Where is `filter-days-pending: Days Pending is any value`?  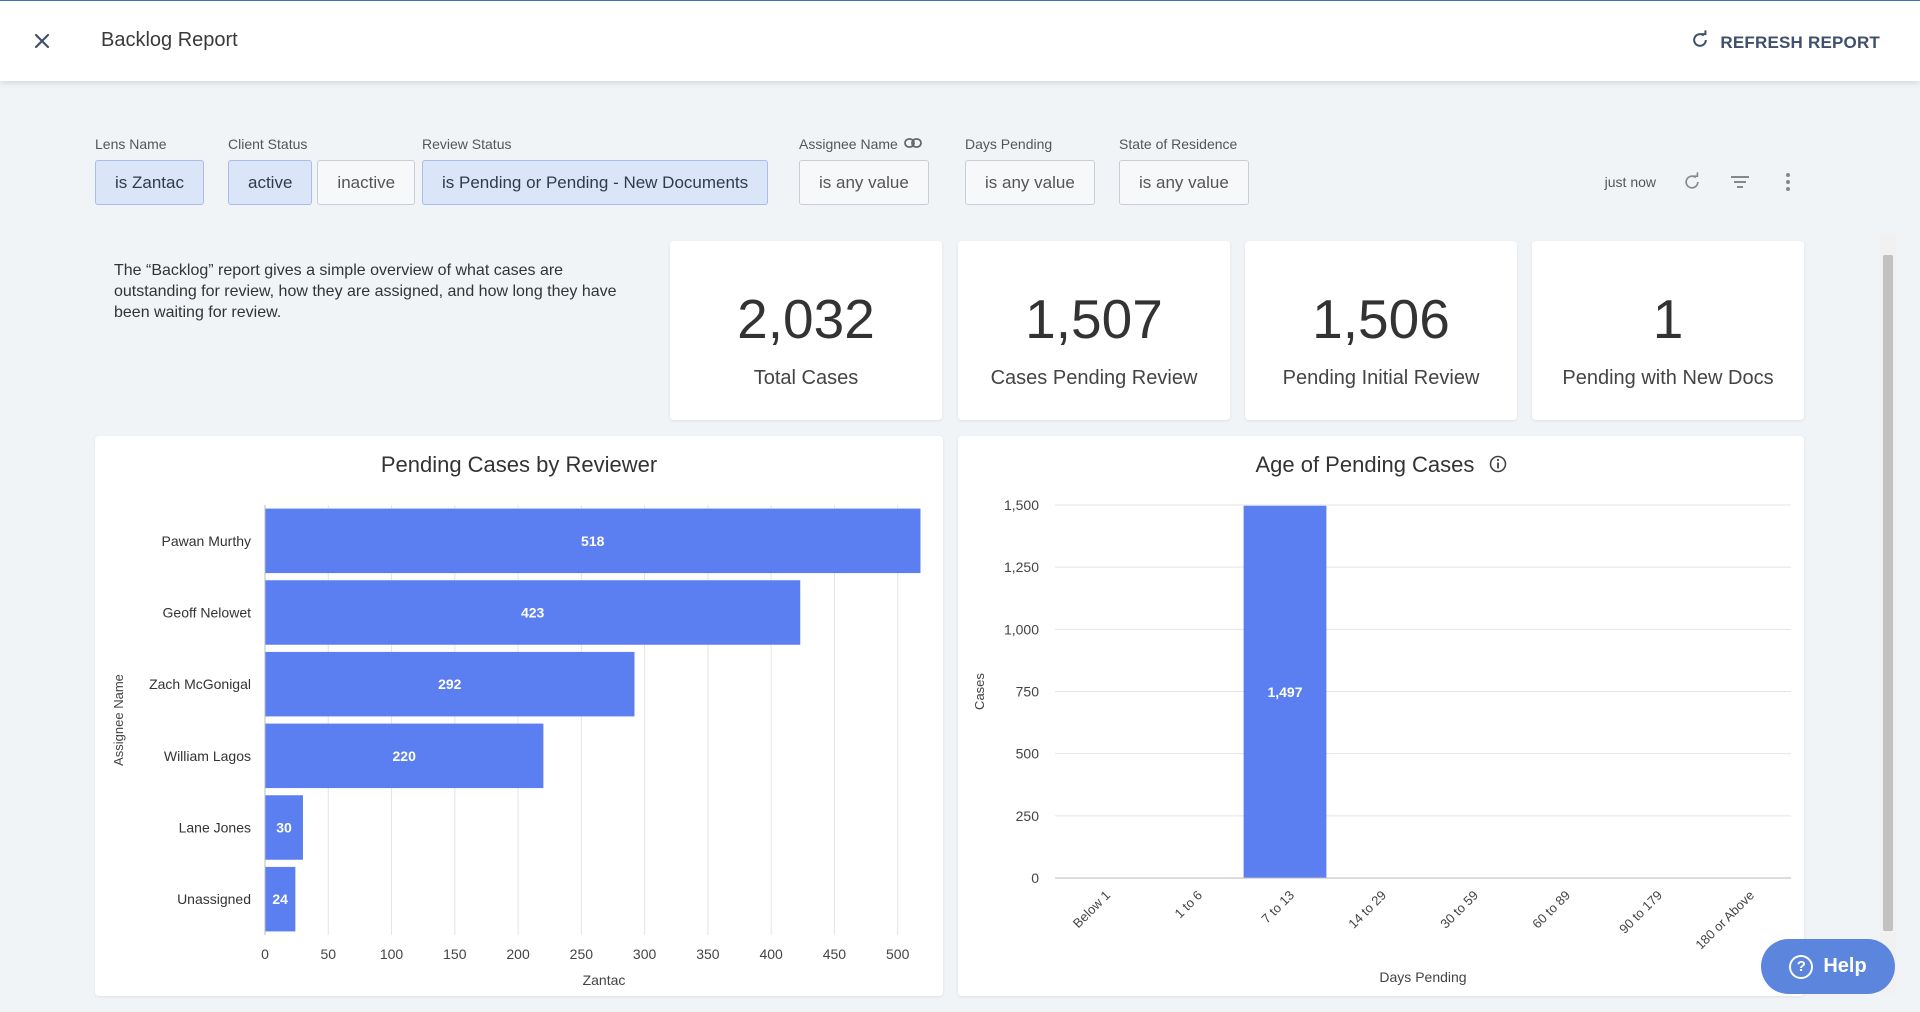 filter-days-pending: Days Pending is any value is located at coordinates (1030, 169).